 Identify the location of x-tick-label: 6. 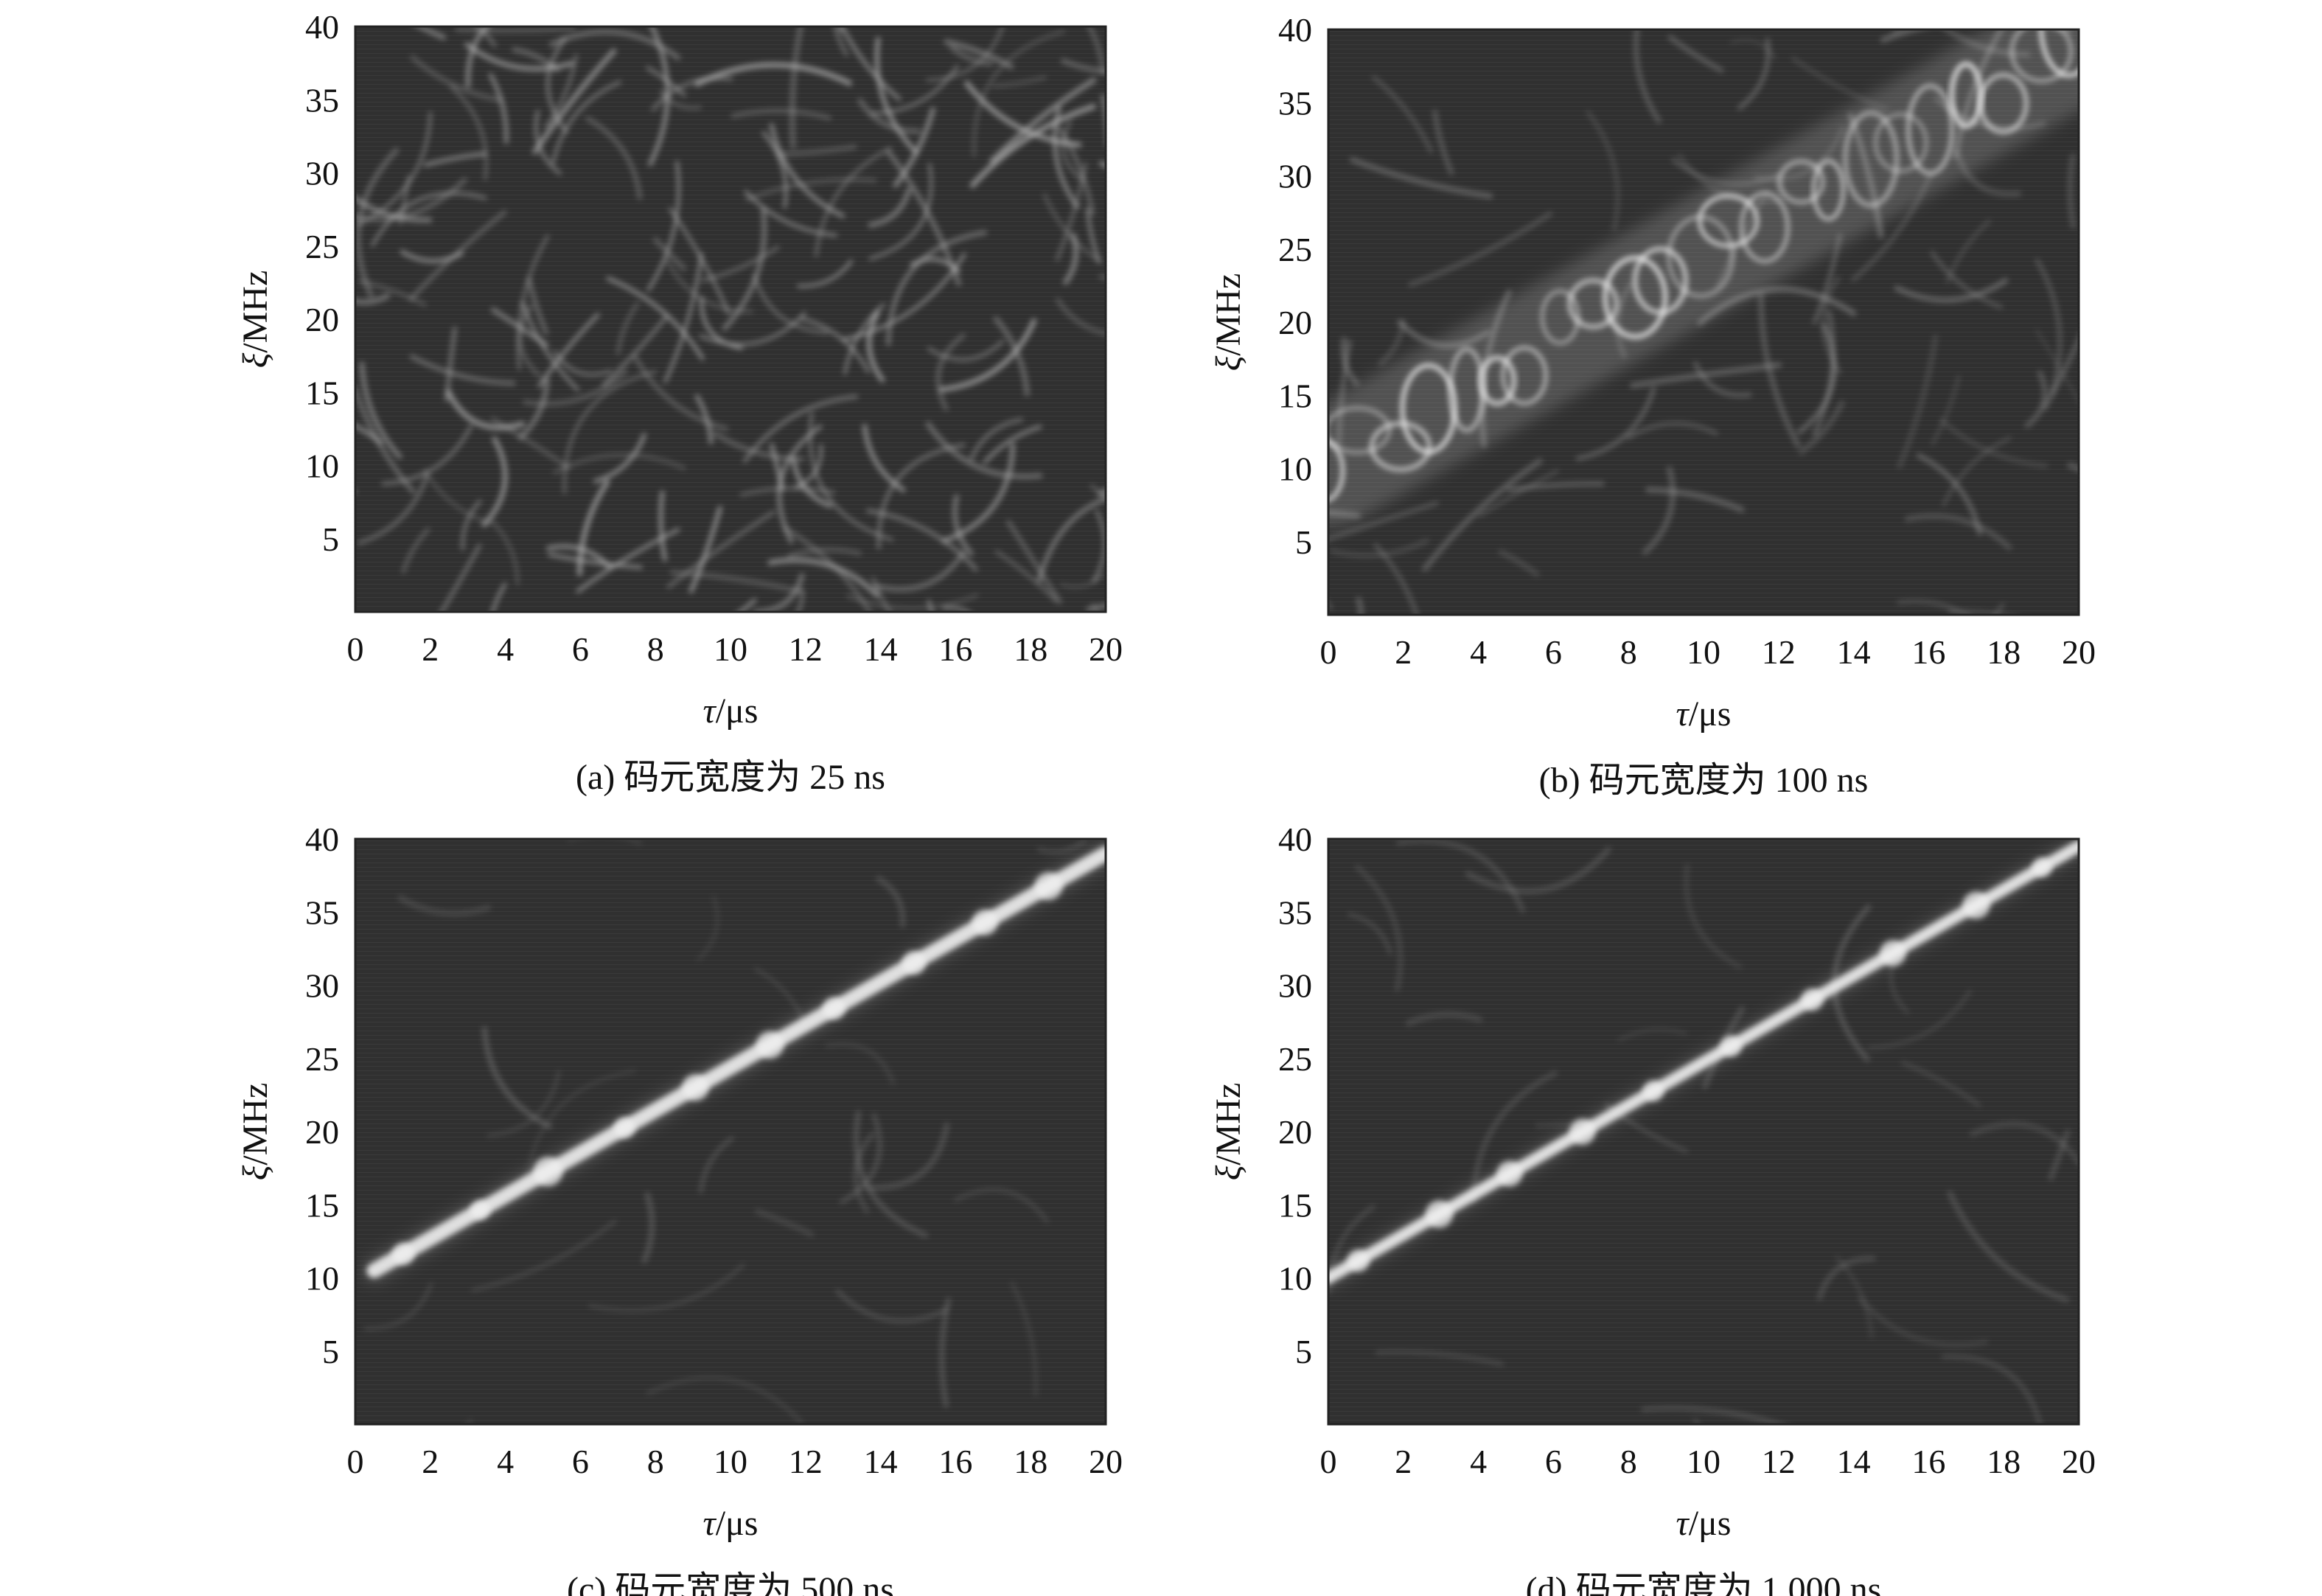
(580, 649).